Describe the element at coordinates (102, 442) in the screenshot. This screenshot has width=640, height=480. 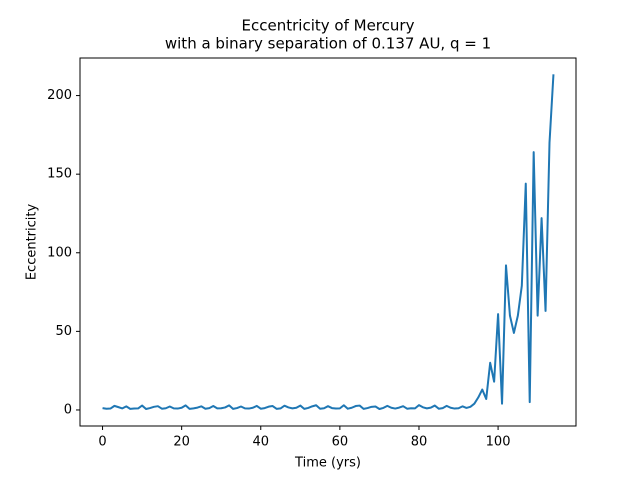
I see `x-tick-label: 0` at that location.